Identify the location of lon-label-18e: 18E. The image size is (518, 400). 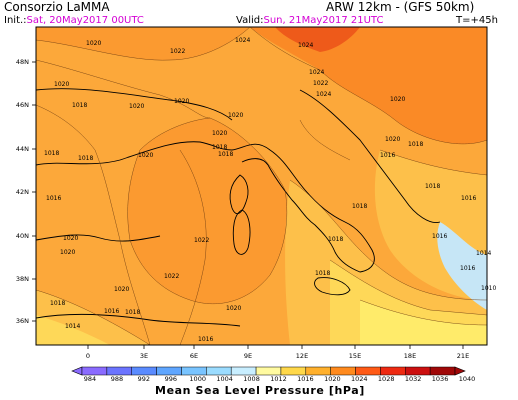
(410, 356).